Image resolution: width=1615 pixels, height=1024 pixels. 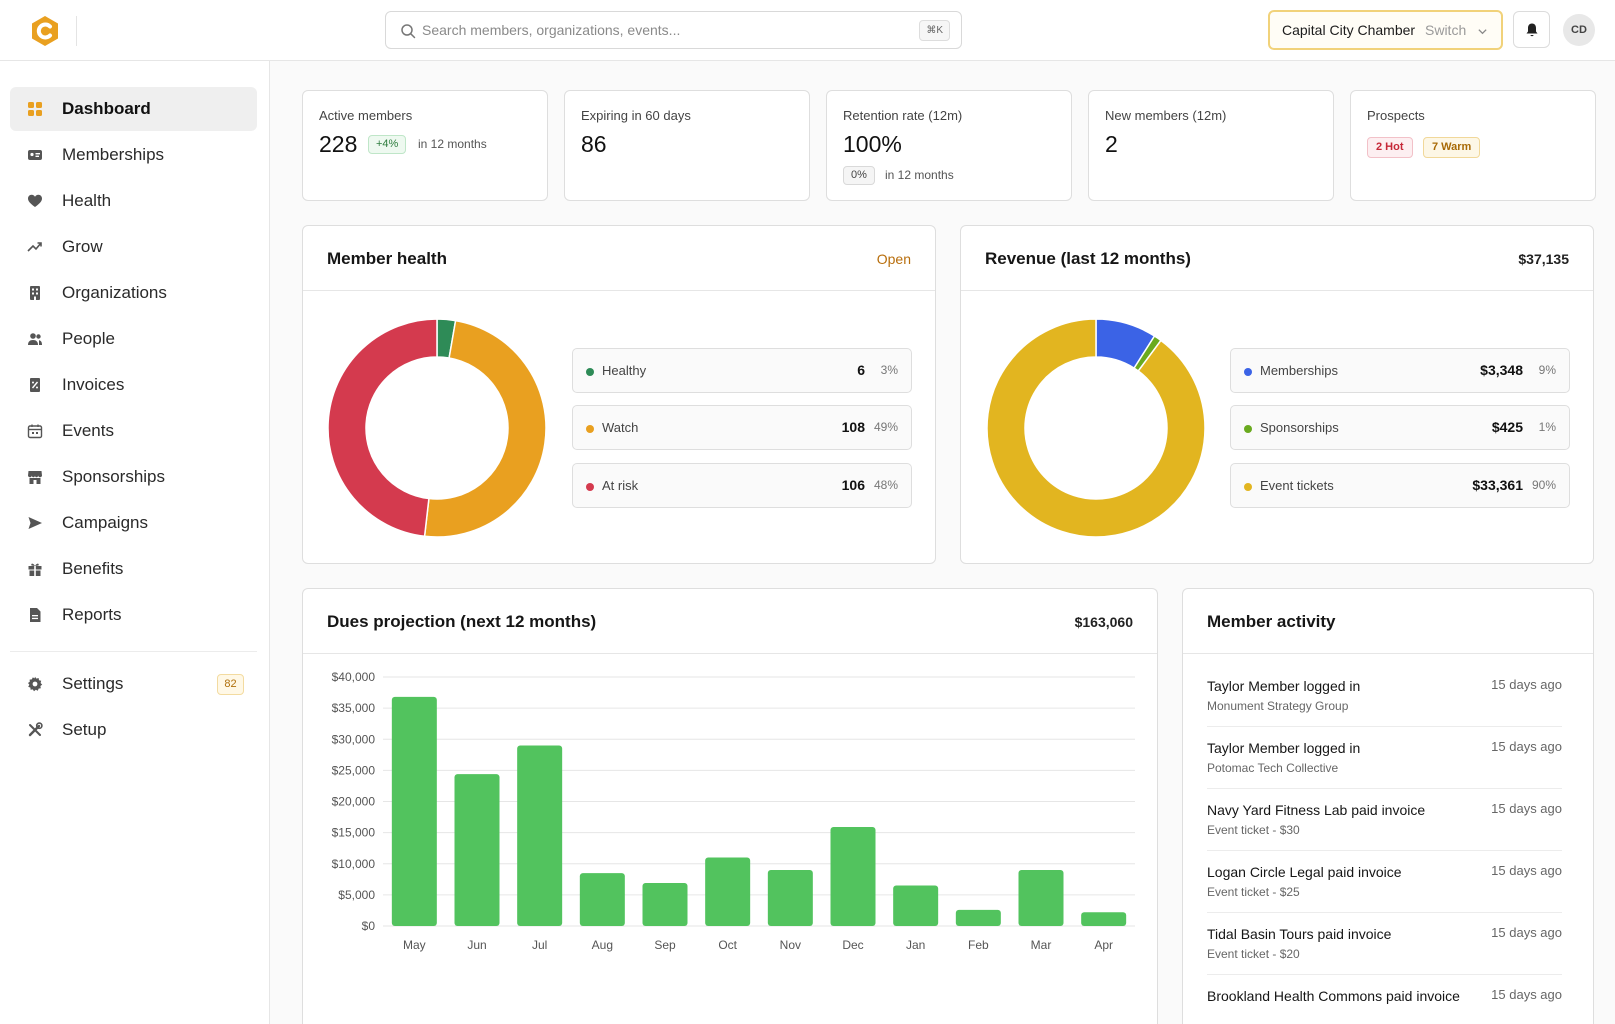 What do you see at coordinates (82, 246) in the screenshot?
I see `sidebar-item-label: Grow` at bounding box center [82, 246].